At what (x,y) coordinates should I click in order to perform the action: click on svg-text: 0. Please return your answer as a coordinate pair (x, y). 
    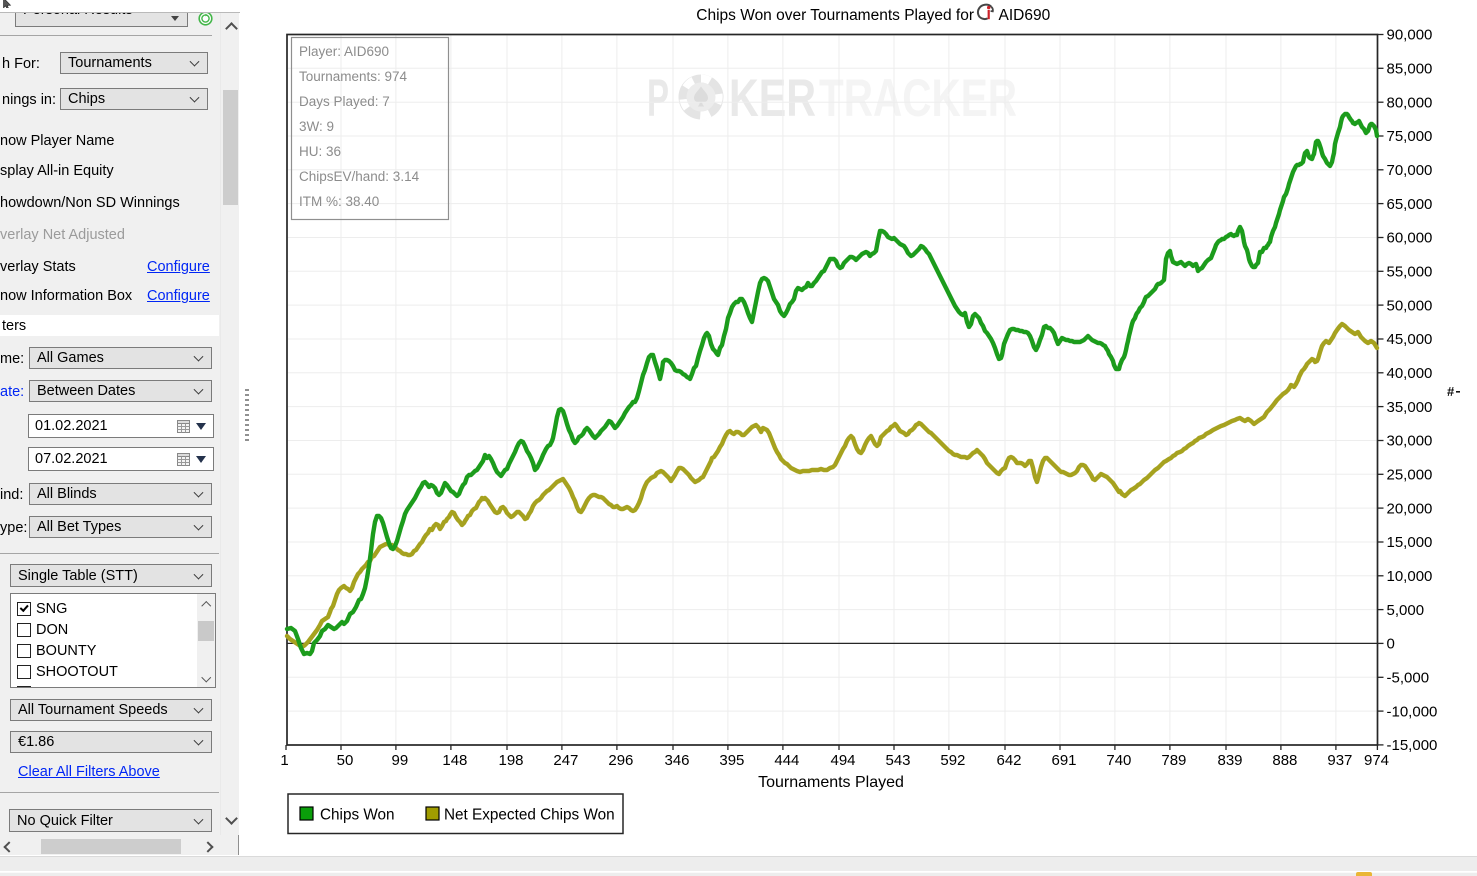
    Looking at the image, I should click on (1391, 644).